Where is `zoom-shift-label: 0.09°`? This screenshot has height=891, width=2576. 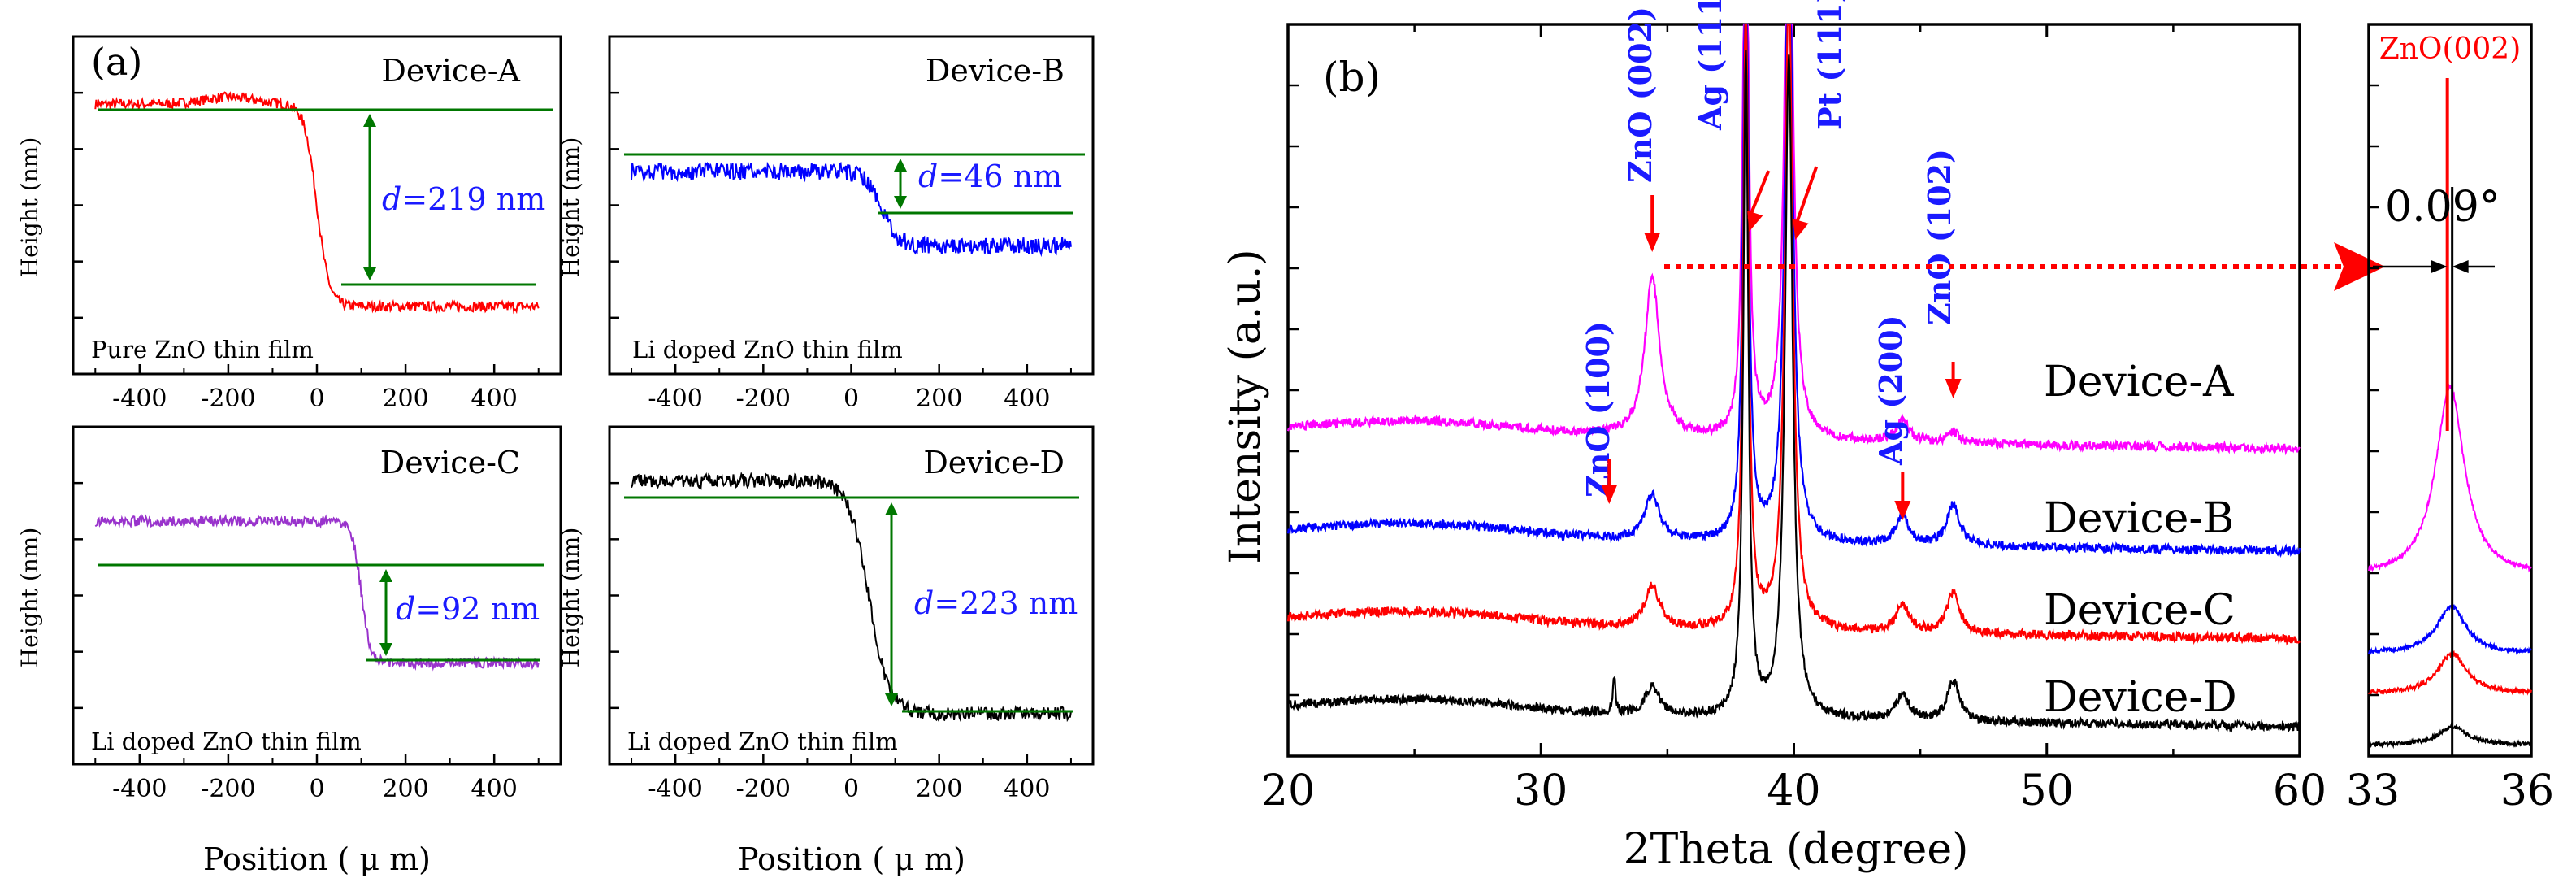
zoom-shift-label: 0.09° is located at coordinates (2442, 207).